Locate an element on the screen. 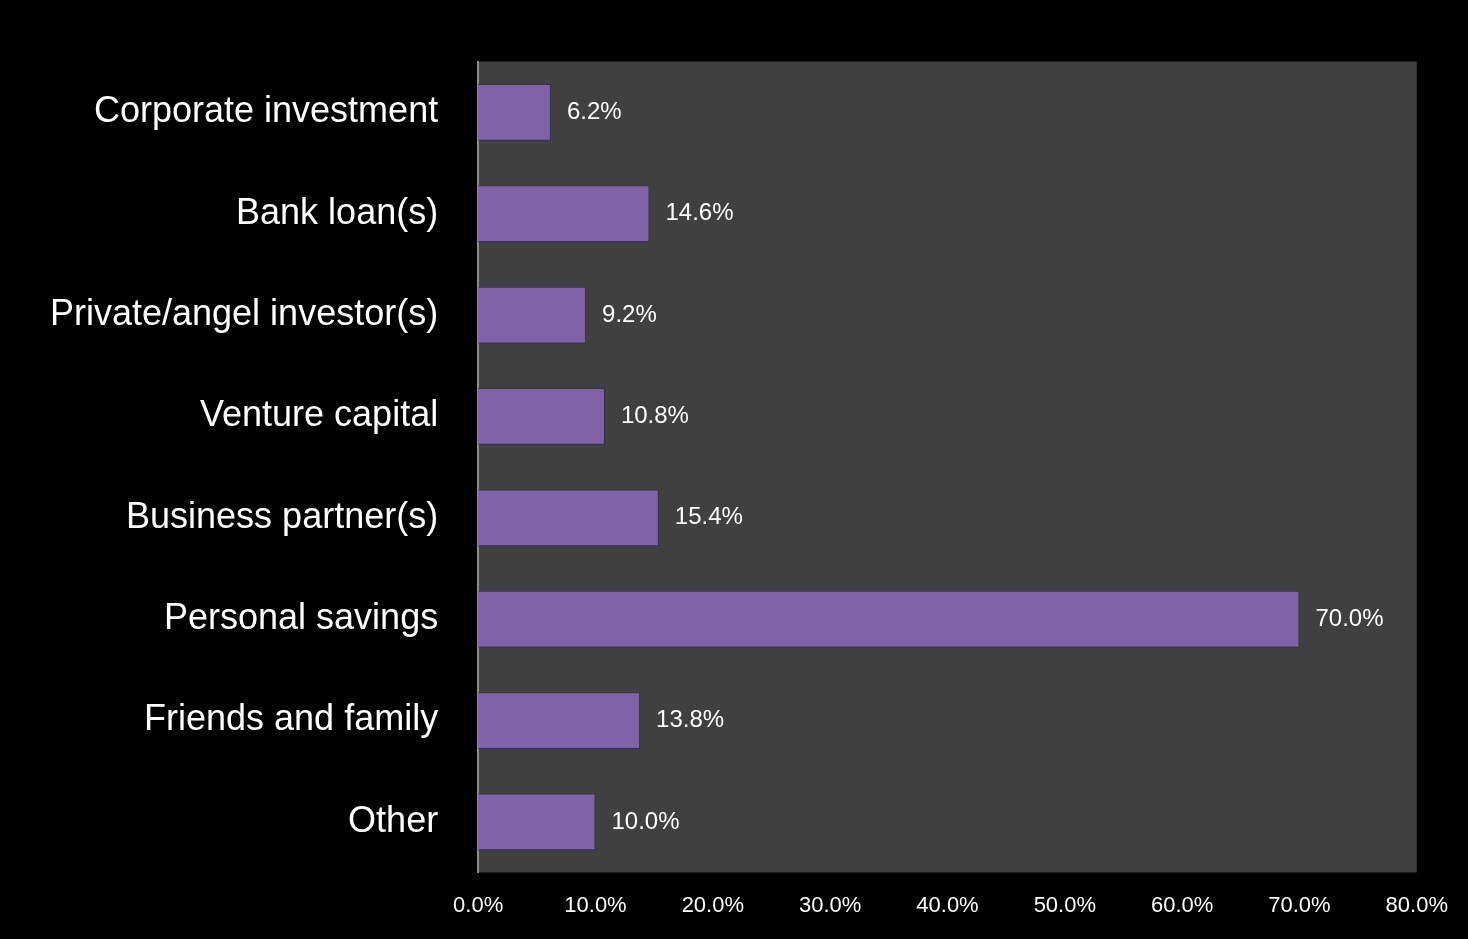 The width and height of the screenshot is (1468, 939). data-label: 10.0% is located at coordinates (645, 820).